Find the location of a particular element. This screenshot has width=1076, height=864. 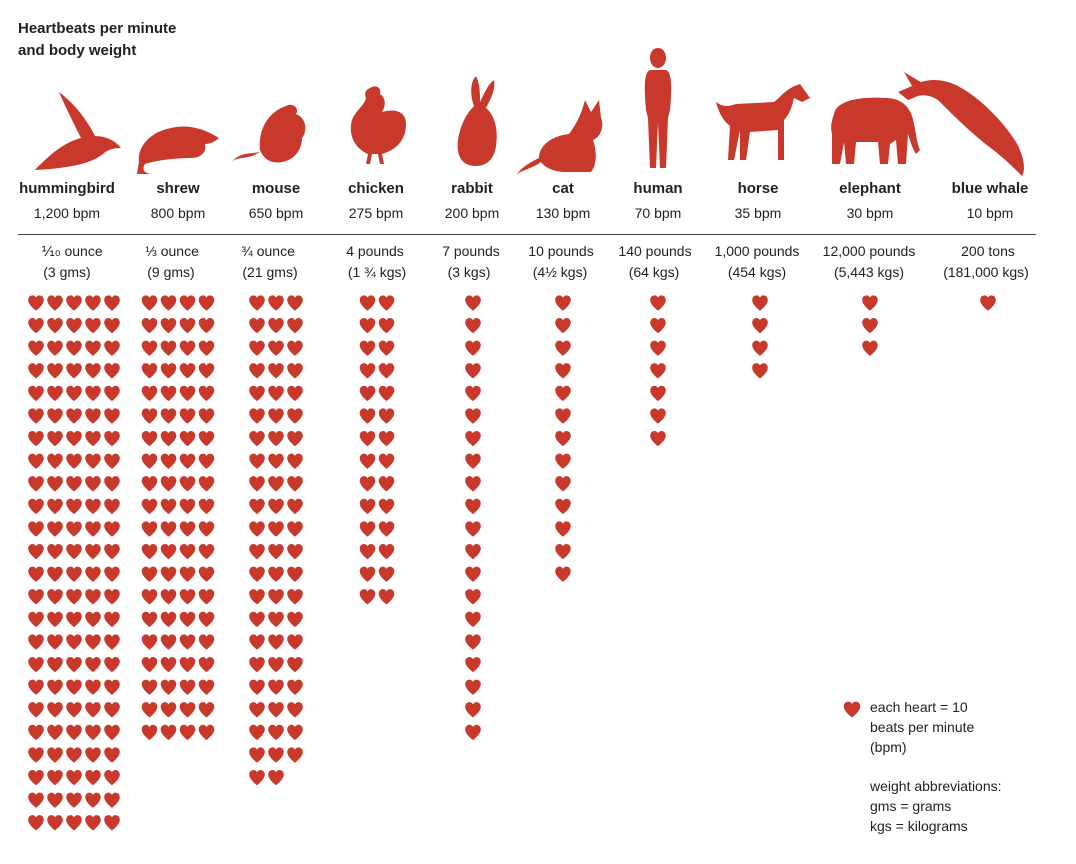

legend-abbr-kgs: kgs = kilograms is located at coordinates (919, 826).